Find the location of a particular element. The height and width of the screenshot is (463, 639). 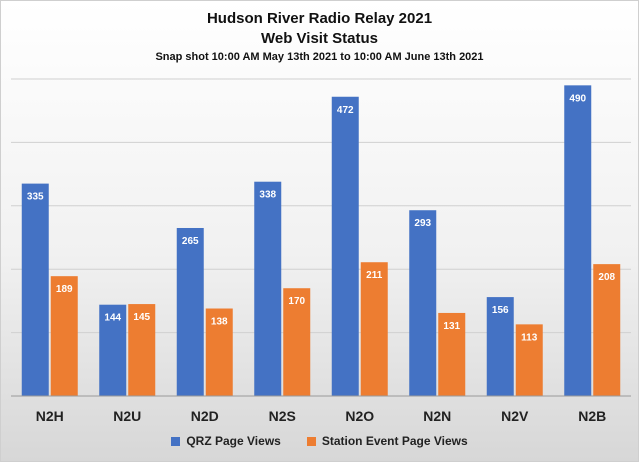

data-label: 293 is located at coordinates (422, 223).